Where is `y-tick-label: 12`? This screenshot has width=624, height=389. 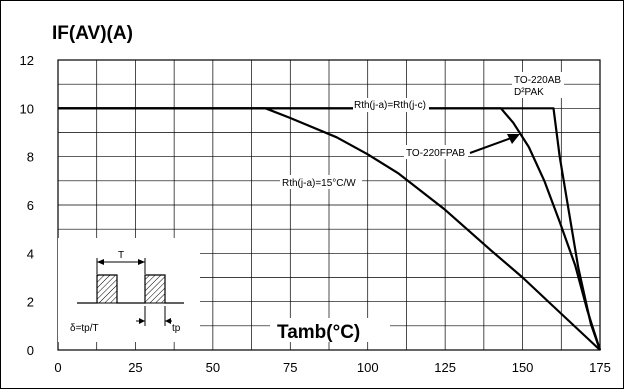
y-tick-label: 12 is located at coordinates (27, 60).